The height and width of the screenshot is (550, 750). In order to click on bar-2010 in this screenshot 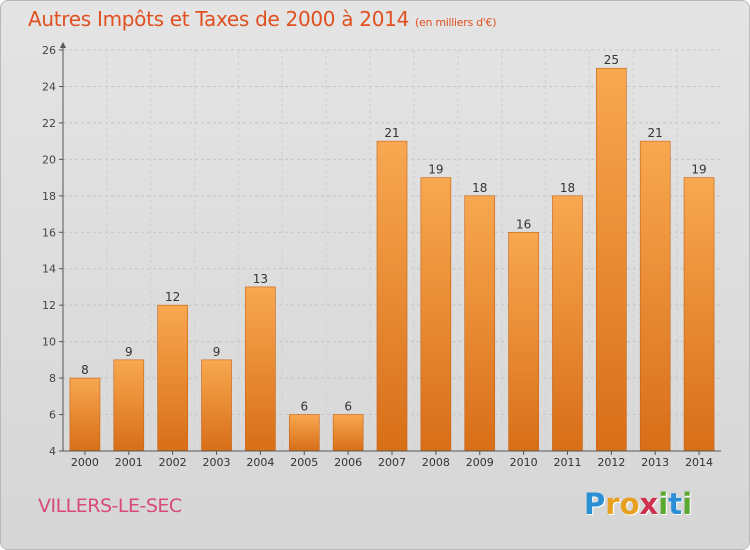, I will do `click(523, 341)`.